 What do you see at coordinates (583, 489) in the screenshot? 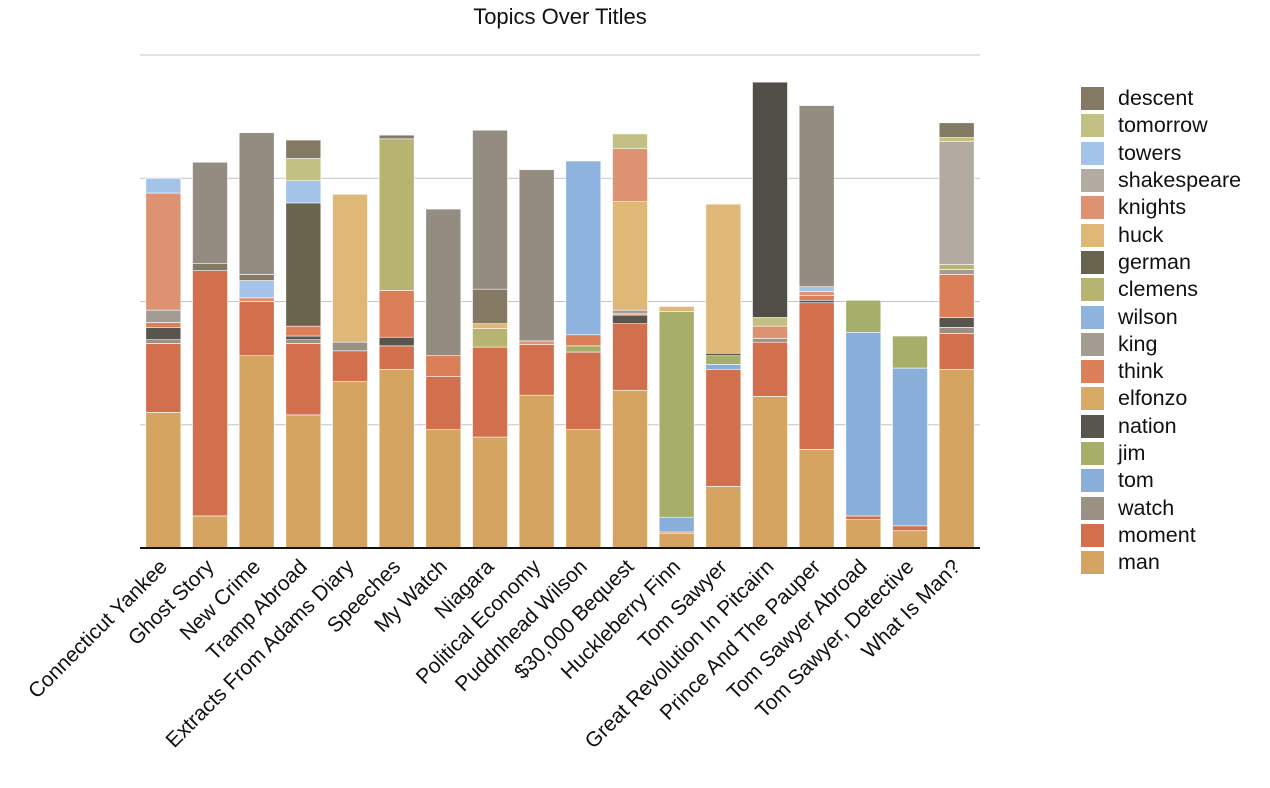
I see `bar-segment-man-puddnhead-wilson` at bounding box center [583, 489].